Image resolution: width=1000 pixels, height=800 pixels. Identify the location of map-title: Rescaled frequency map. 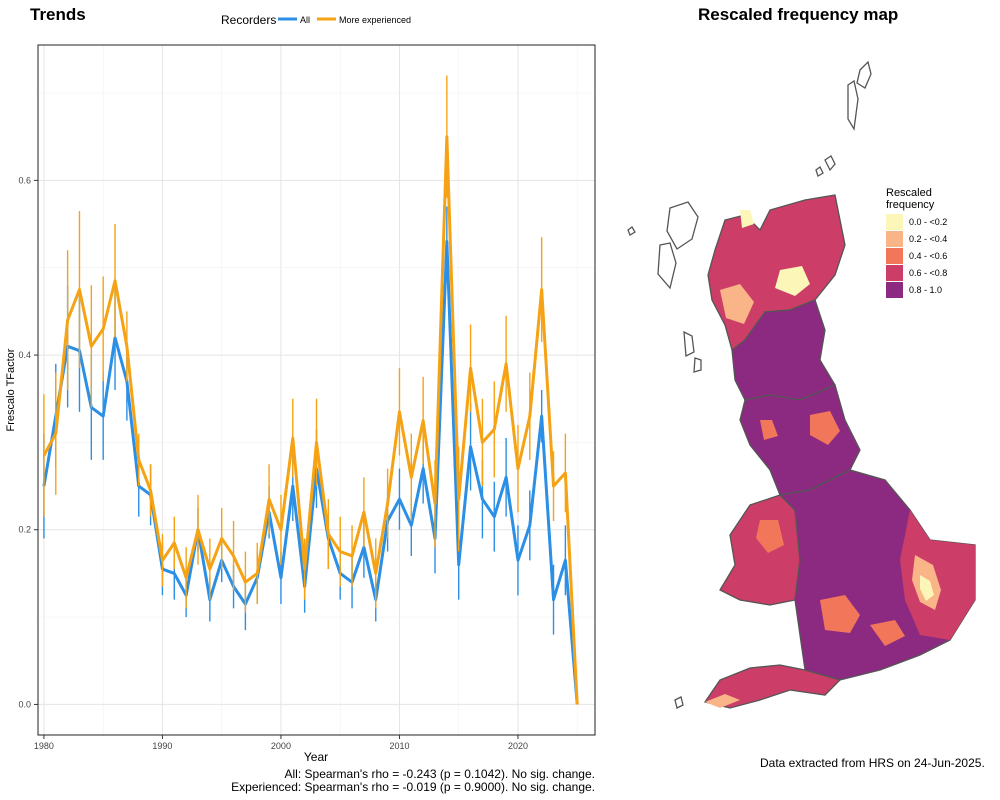
(798, 14).